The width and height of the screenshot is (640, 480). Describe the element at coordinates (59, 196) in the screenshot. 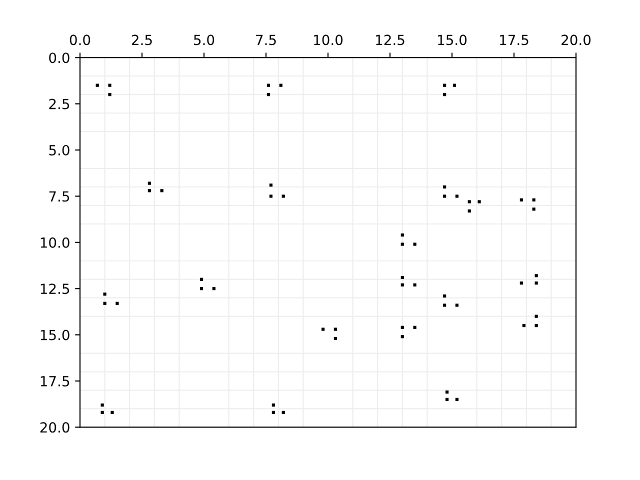

I see `y-tick-label: 7.5` at that location.